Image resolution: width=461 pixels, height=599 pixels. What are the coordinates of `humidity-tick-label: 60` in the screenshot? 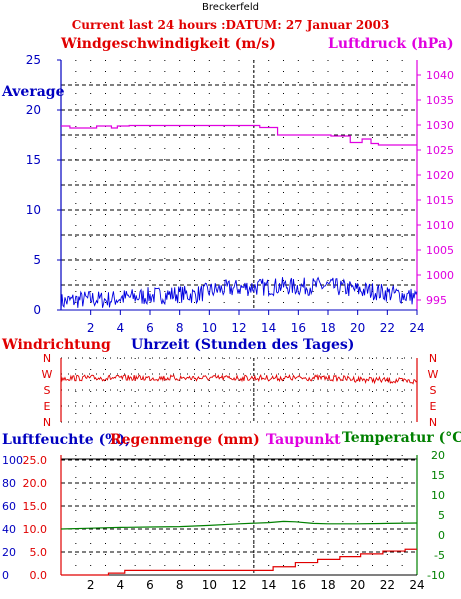 It's located at (9, 506).